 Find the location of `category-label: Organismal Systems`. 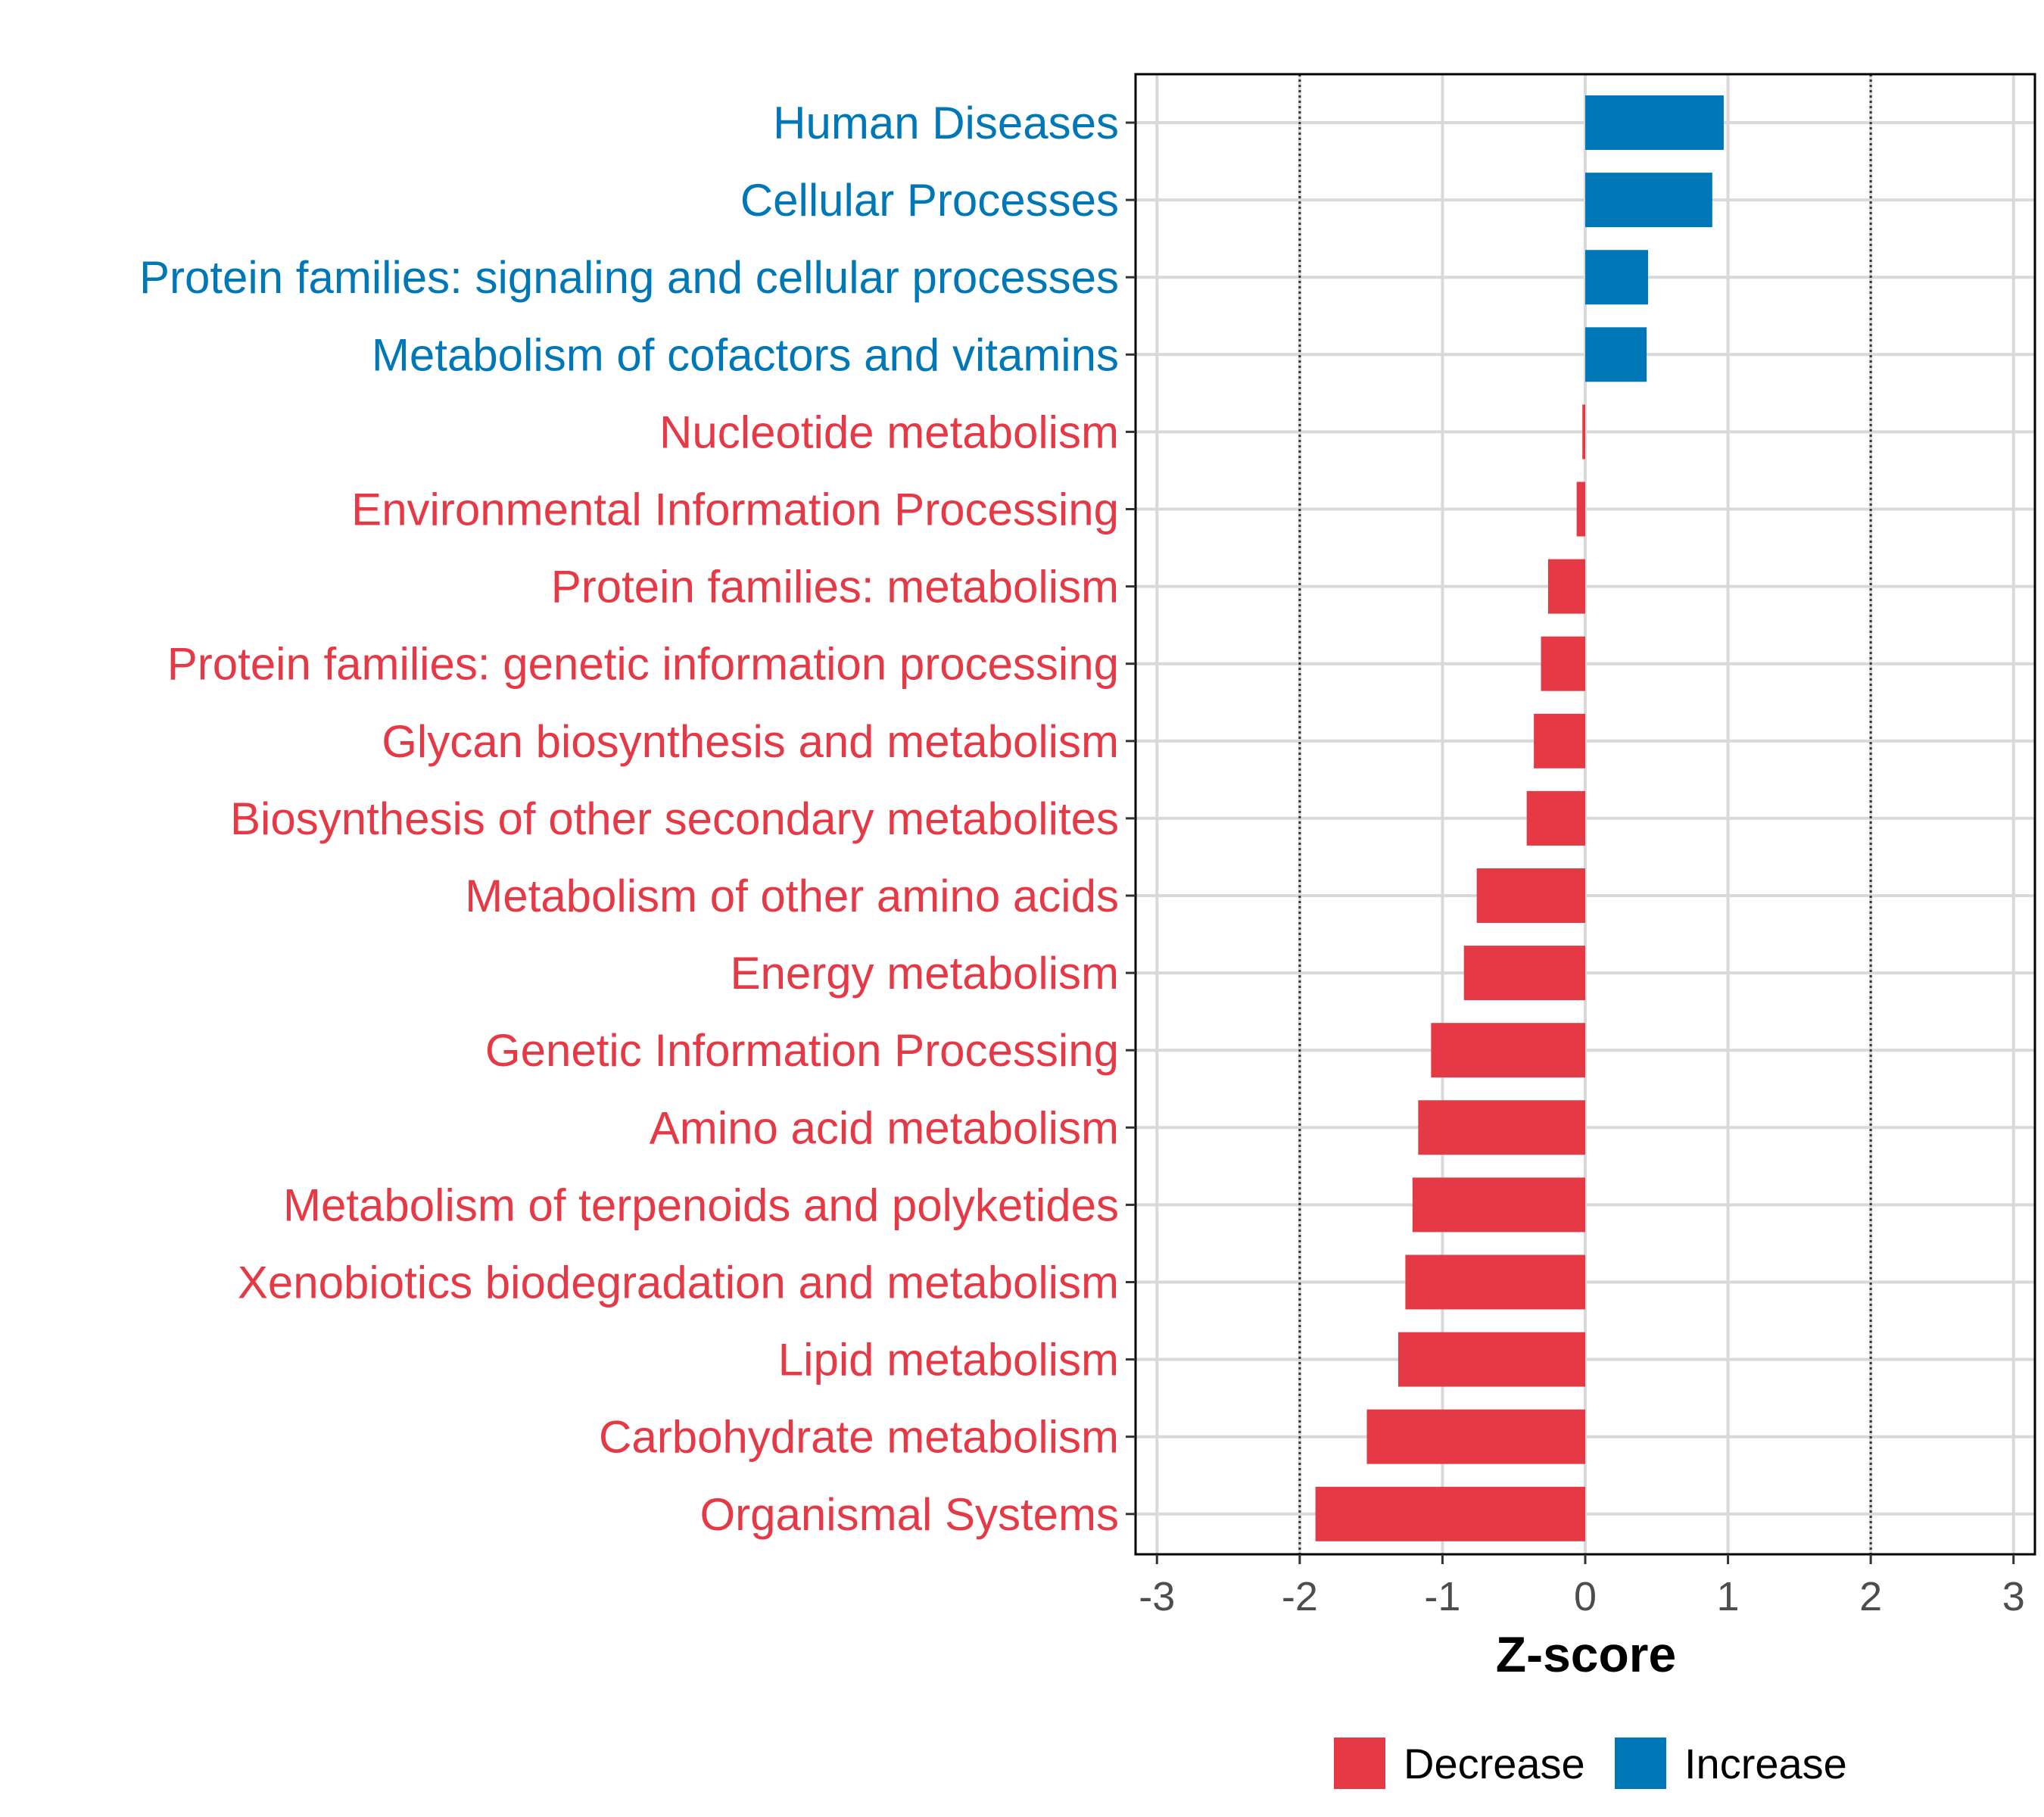

category-label: Organismal Systems is located at coordinates (909, 1514).